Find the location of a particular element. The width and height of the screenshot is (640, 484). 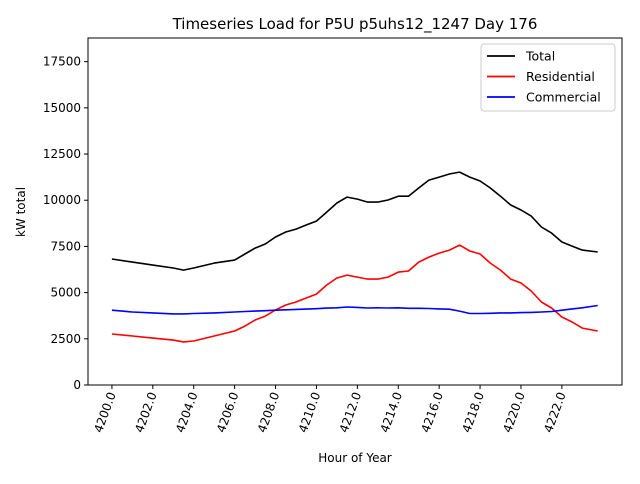

y-tick-label: 2500 is located at coordinates (65, 339).